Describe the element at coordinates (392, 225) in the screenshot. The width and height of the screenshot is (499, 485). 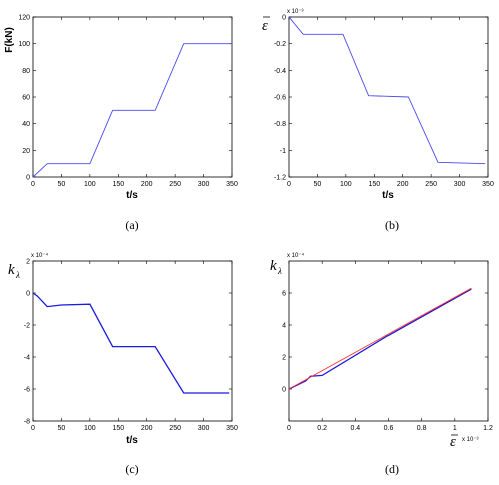
I see `caption: (b)` at that location.